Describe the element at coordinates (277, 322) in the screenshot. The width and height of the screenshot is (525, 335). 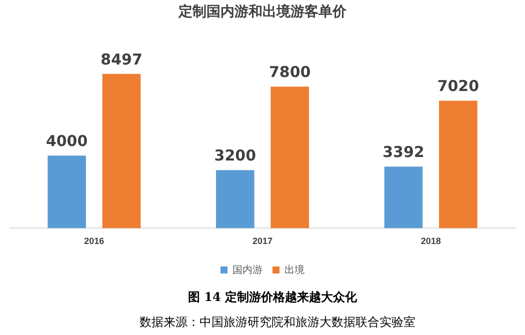
I see `source-note: 数据来源：中国旅游研究院和旅游大数据联合实验室` at that location.